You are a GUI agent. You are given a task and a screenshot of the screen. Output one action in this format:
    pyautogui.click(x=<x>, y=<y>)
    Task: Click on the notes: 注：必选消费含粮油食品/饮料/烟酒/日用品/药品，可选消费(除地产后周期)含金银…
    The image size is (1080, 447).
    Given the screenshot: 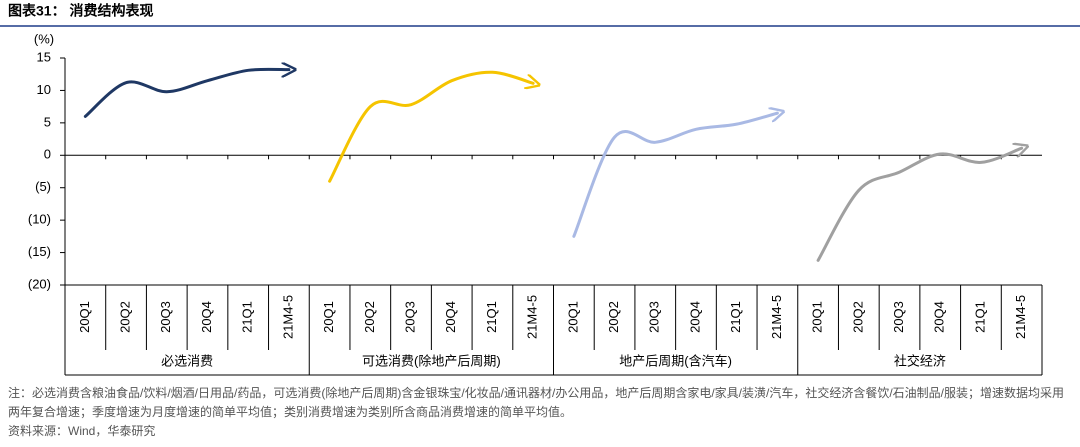 What is the action you would take?
    pyautogui.click(x=540, y=412)
    